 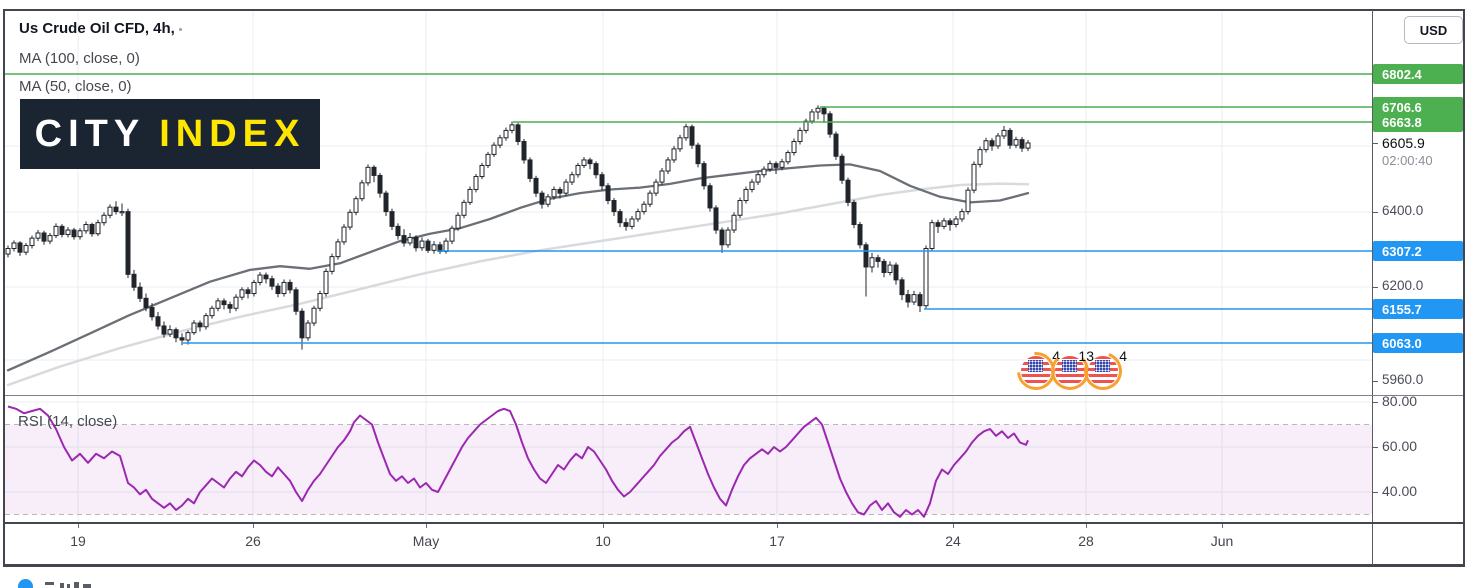 What do you see at coordinates (734, 565) in the screenshot?
I see `border-bottom` at bounding box center [734, 565].